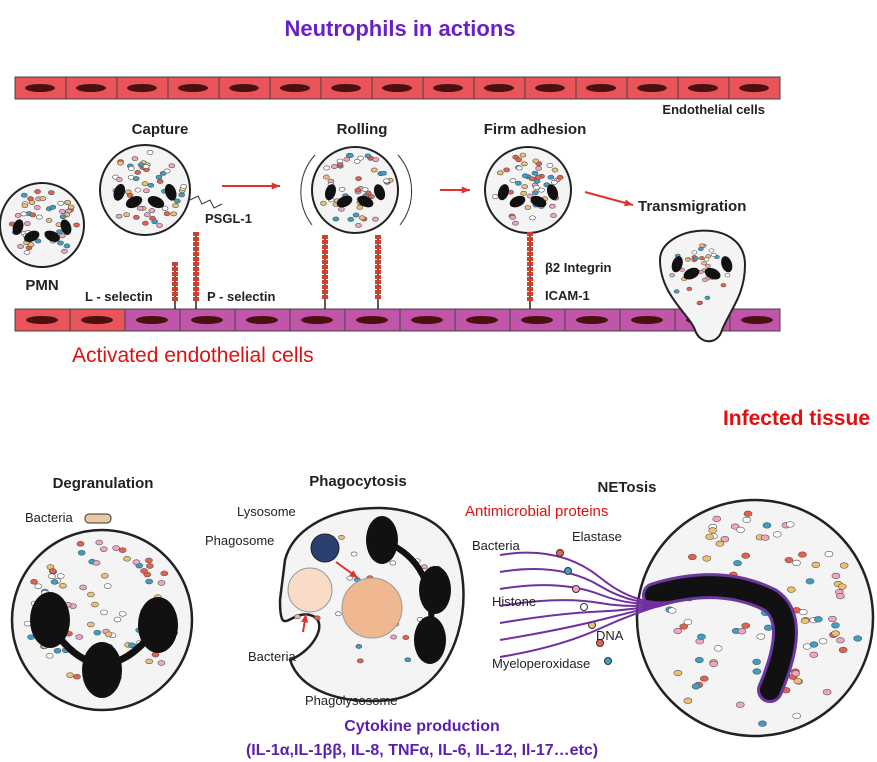 This screenshot has height=762, width=877. What do you see at coordinates (405, 190) in the screenshot?
I see `rolling-arc` at bounding box center [405, 190].